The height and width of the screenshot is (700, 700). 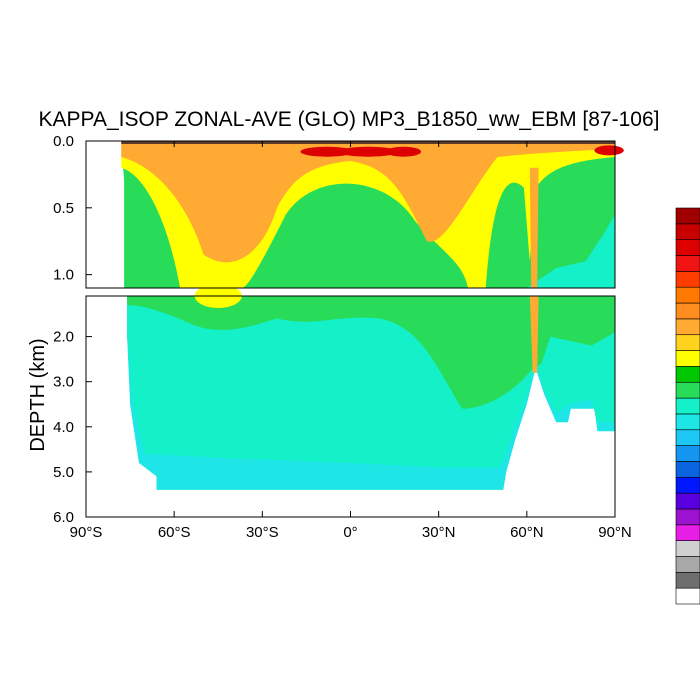 What do you see at coordinates (63, 517) in the screenshot?
I see `y-tick-label: 6.0` at bounding box center [63, 517].